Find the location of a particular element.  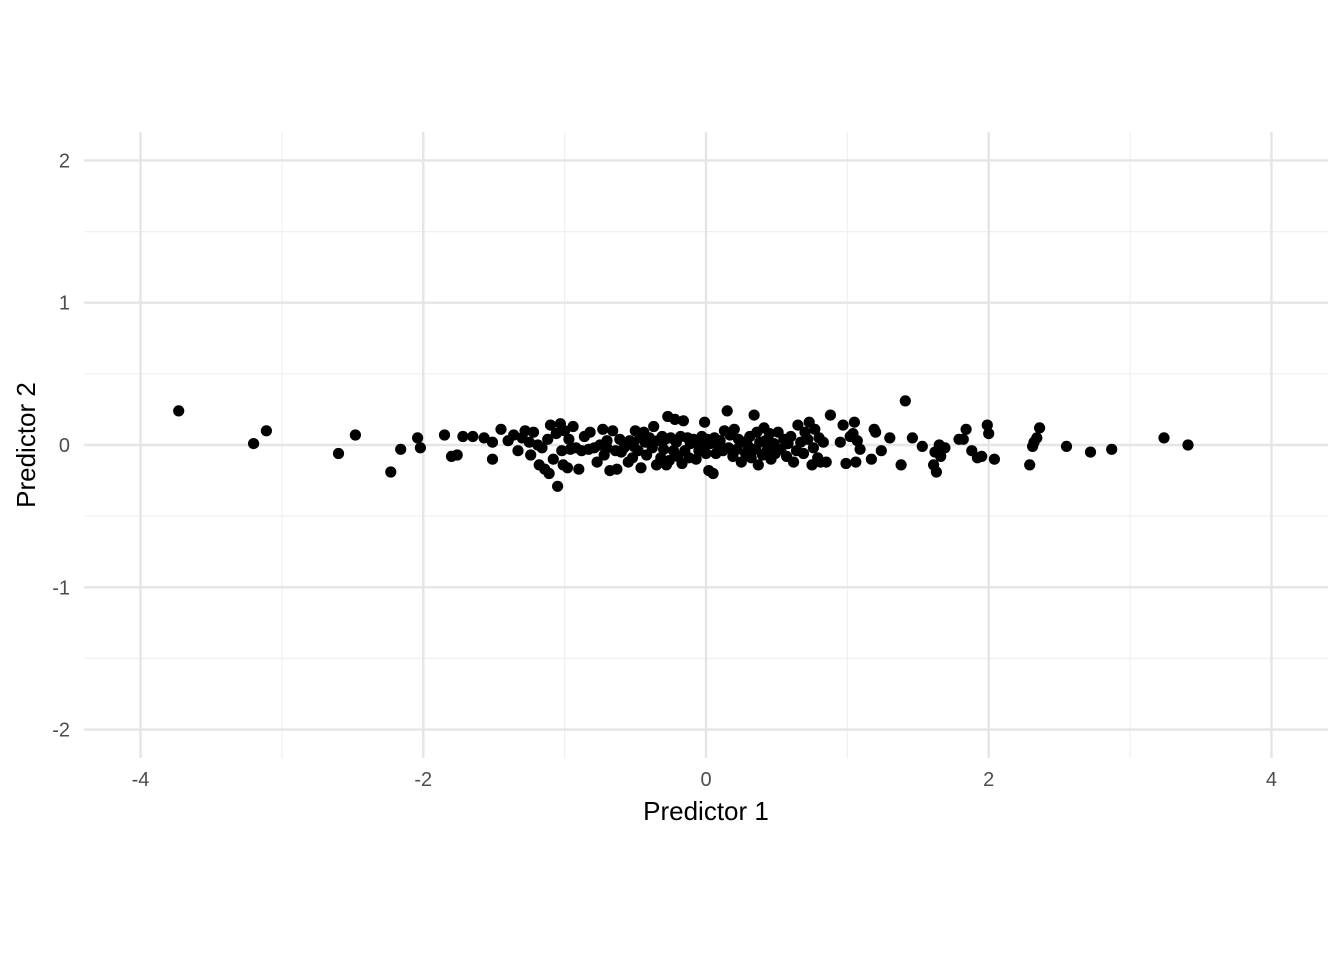

y-axis-ticks: -2 -1 0 1 2 is located at coordinates (61, 445).